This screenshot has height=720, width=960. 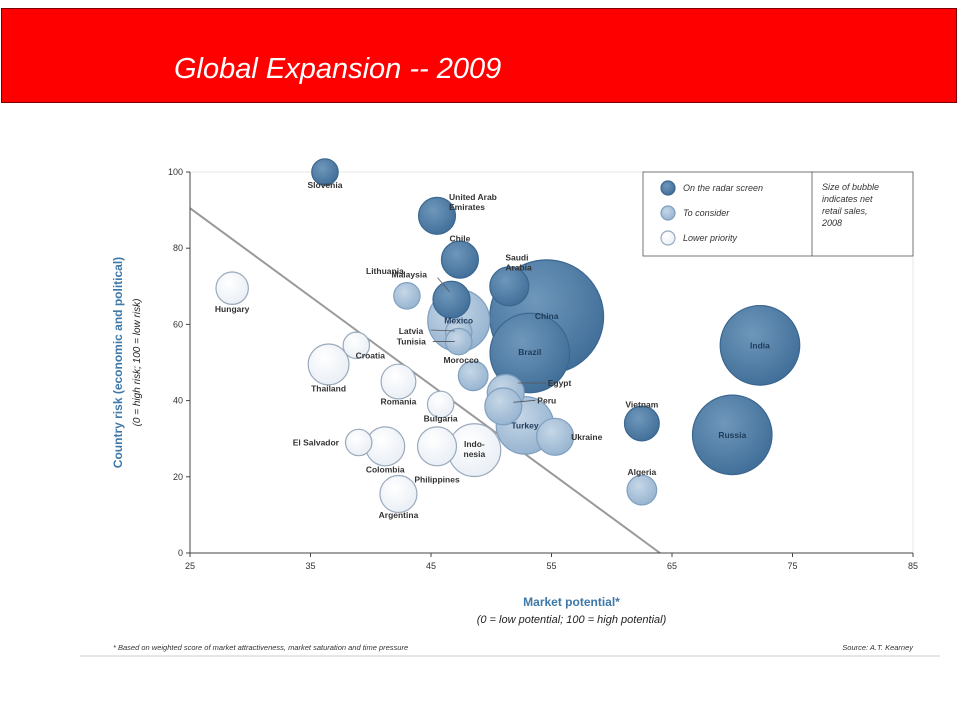 What do you see at coordinates (473, 202) in the screenshot?
I see `label-united-arab-emirates: United Arab Emirates` at bounding box center [473, 202].